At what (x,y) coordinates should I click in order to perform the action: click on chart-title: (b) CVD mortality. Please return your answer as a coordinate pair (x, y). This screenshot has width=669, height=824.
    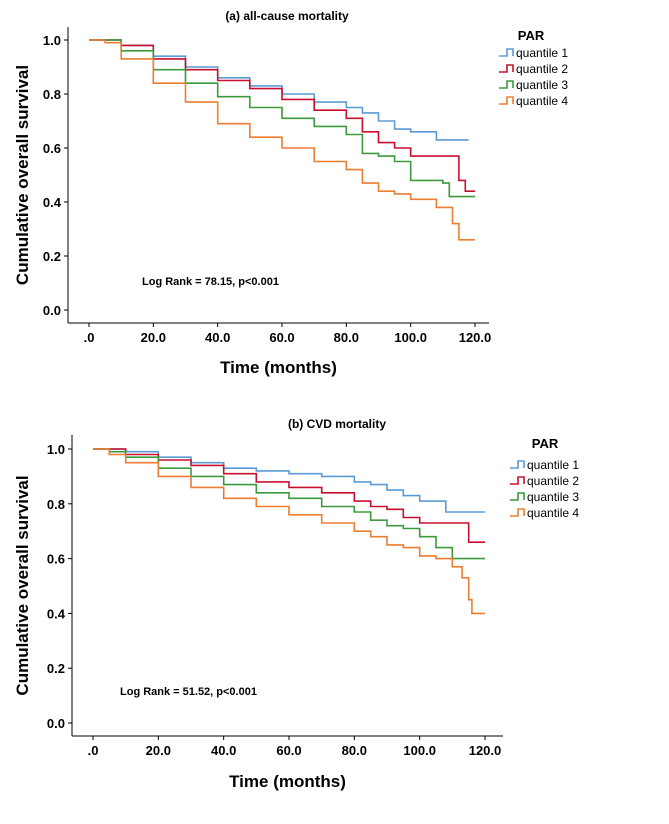
    Looking at the image, I should click on (337, 424).